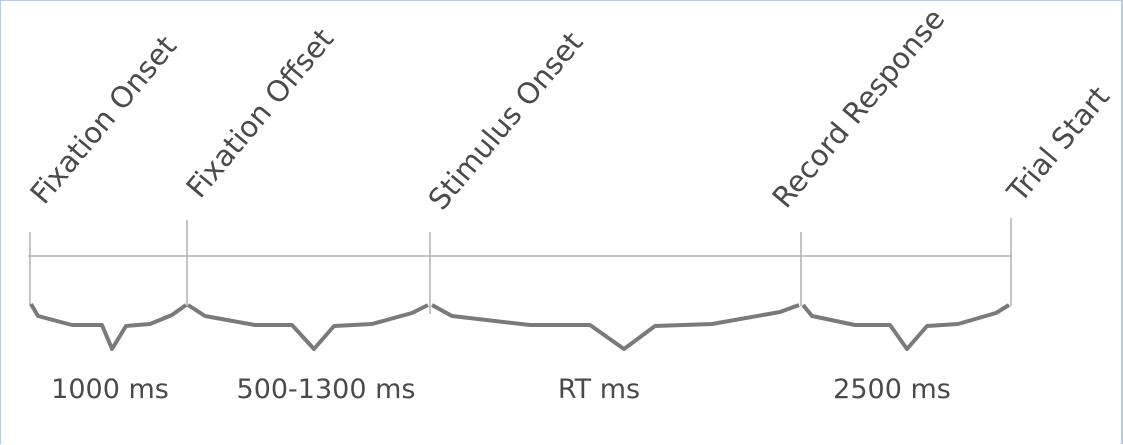 Image resolution: width=1123 pixels, height=445 pixels. What do you see at coordinates (110, 389) in the screenshot?
I see `duration-label-fixation: 1000 ms` at bounding box center [110, 389].